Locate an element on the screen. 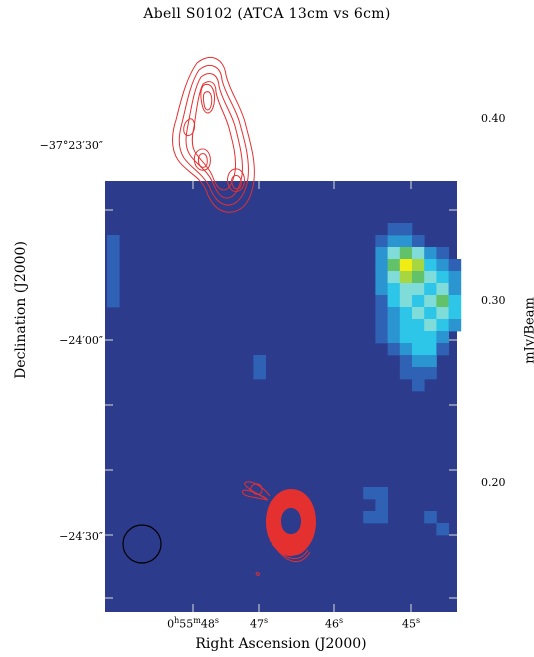 The width and height of the screenshot is (534, 657). chart-title: Abell S0102 (ATCA 13cm vs 6cm) is located at coordinates (267, 14).